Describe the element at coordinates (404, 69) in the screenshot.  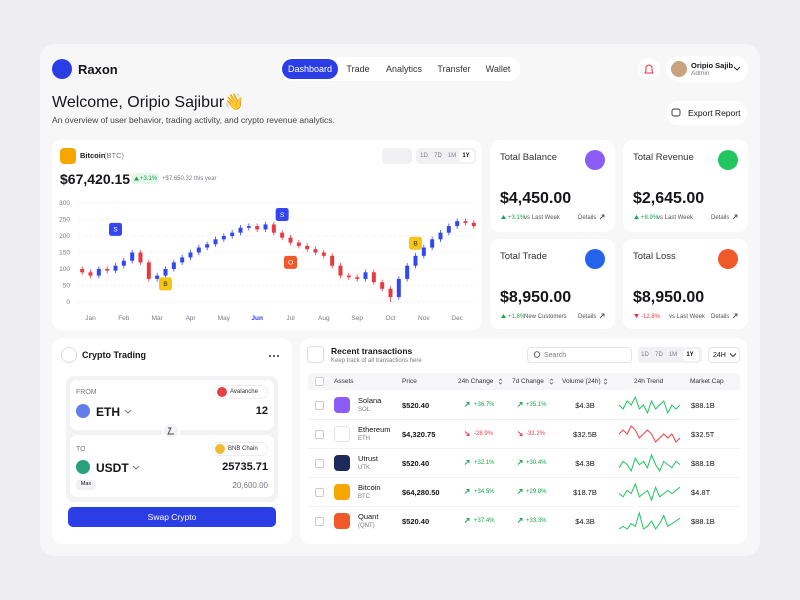
I see `nav-tab: Analytics` at that location.